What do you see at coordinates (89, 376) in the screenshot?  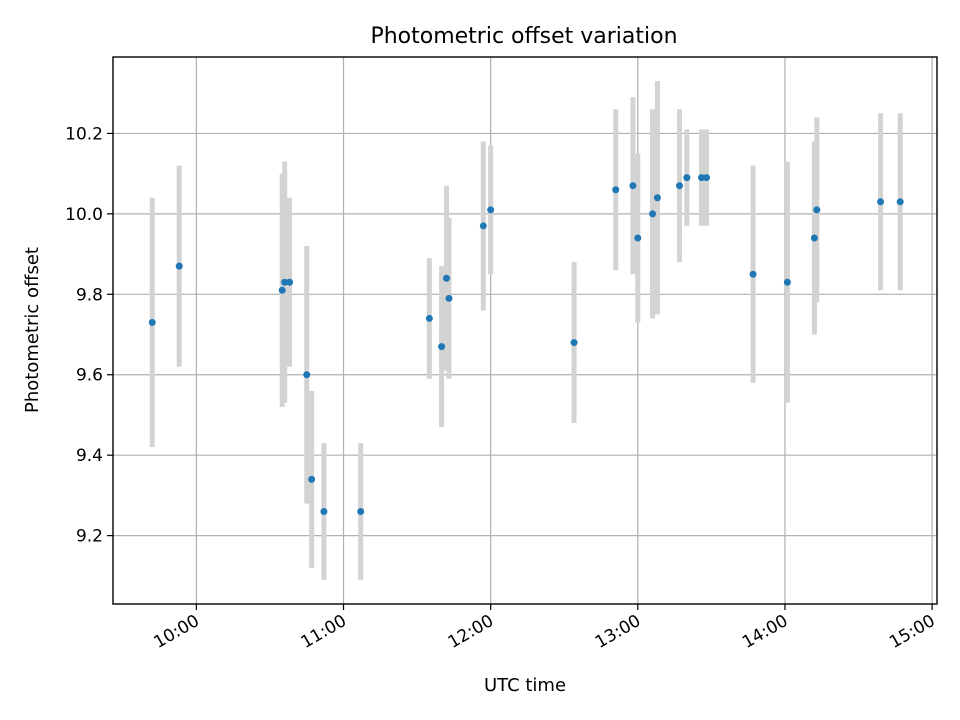 I see `y-tick-label: 9.6` at bounding box center [89, 376].